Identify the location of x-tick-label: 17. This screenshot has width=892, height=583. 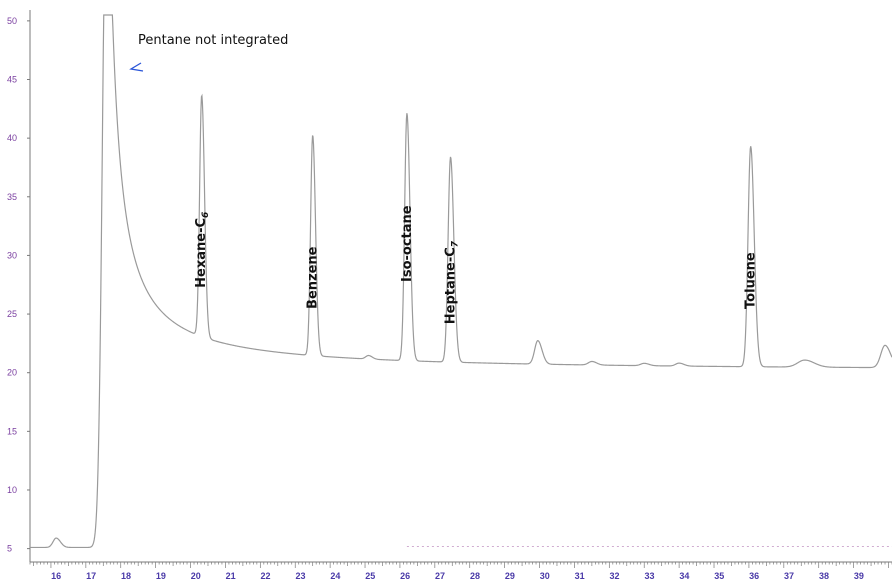
(91, 576).